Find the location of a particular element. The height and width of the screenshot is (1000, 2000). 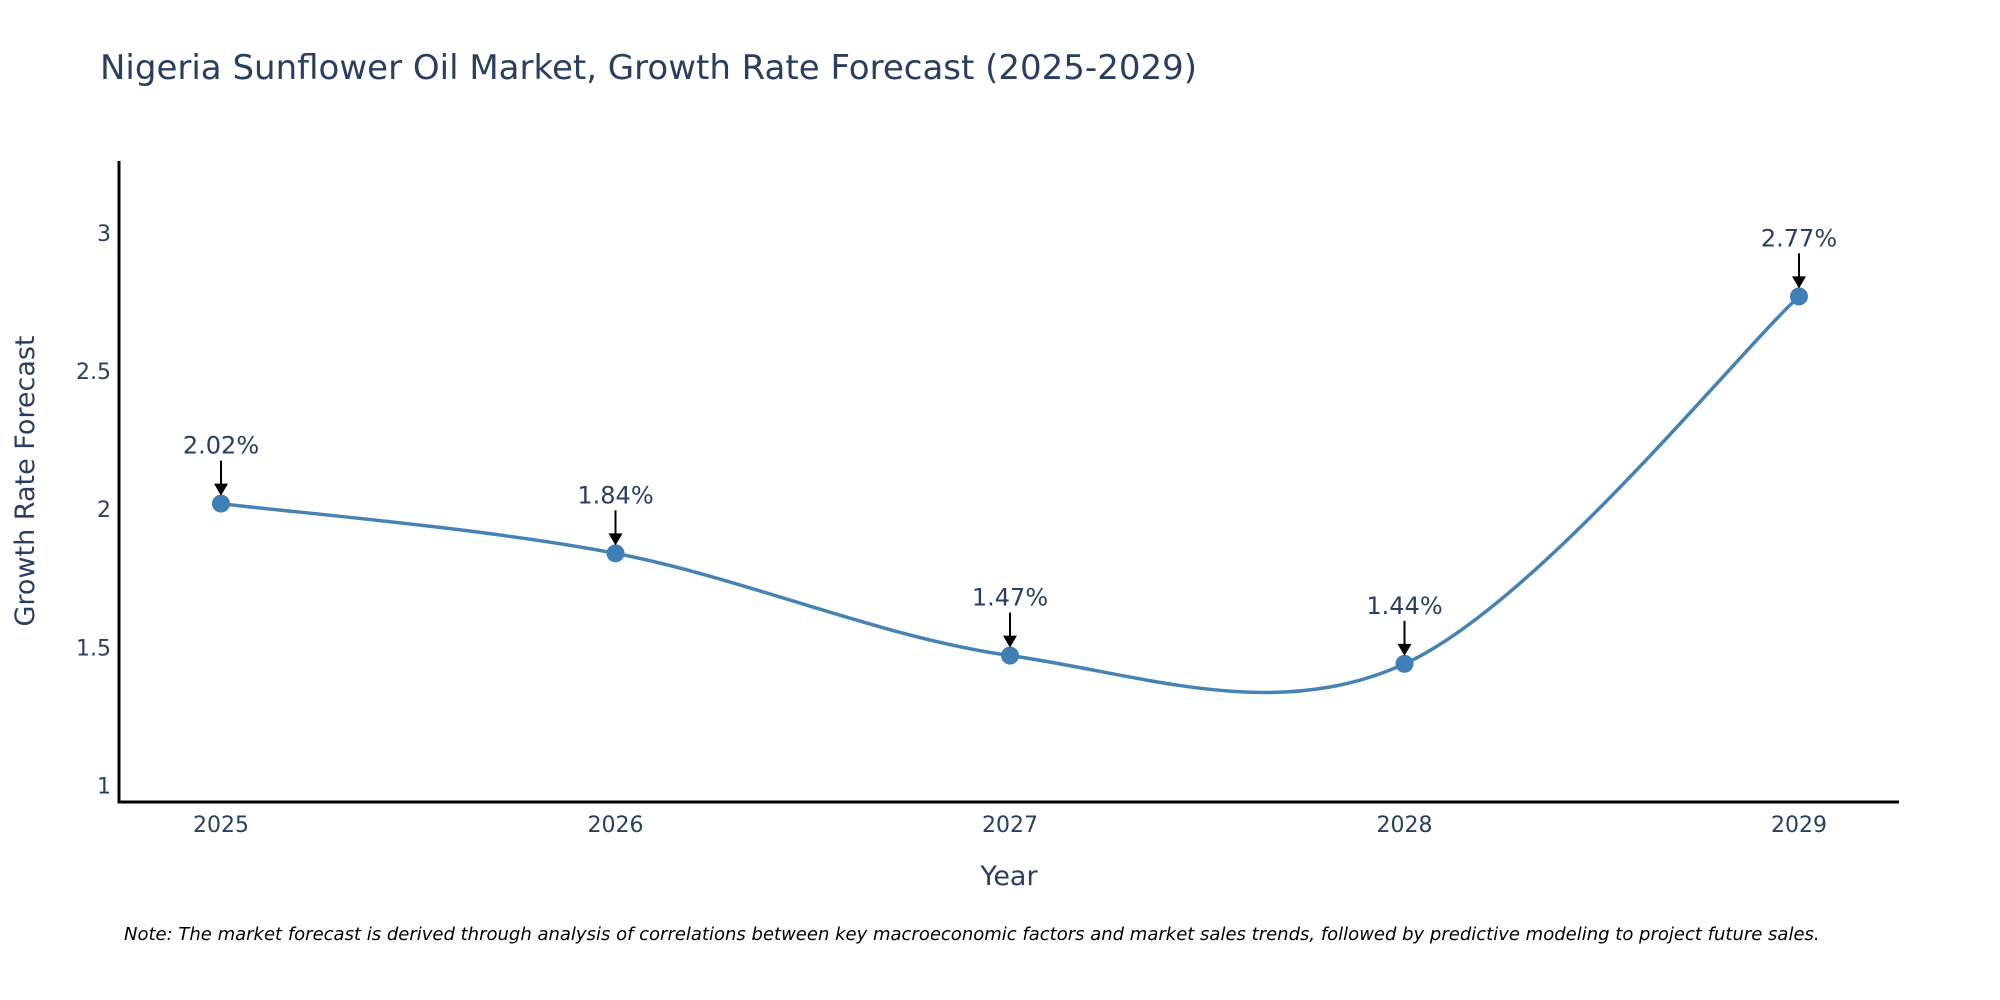

y-tick-label: 1 is located at coordinates (104, 786).